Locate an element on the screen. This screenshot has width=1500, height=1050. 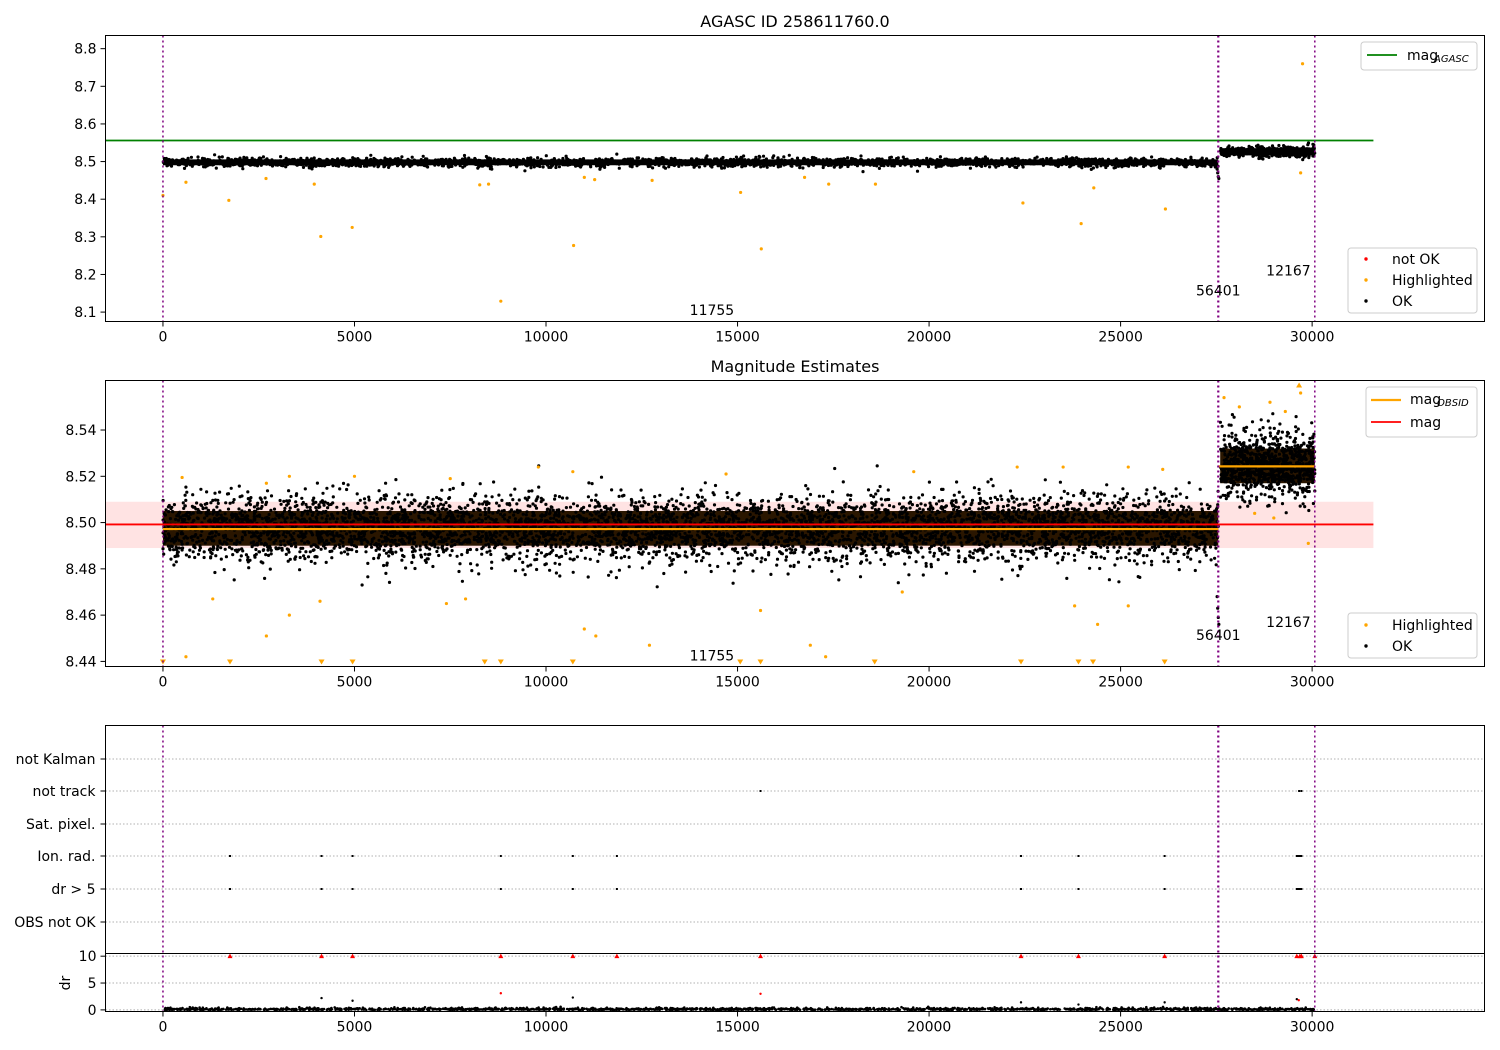
y-tick-label: 8.44 is located at coordinates (80, 662).